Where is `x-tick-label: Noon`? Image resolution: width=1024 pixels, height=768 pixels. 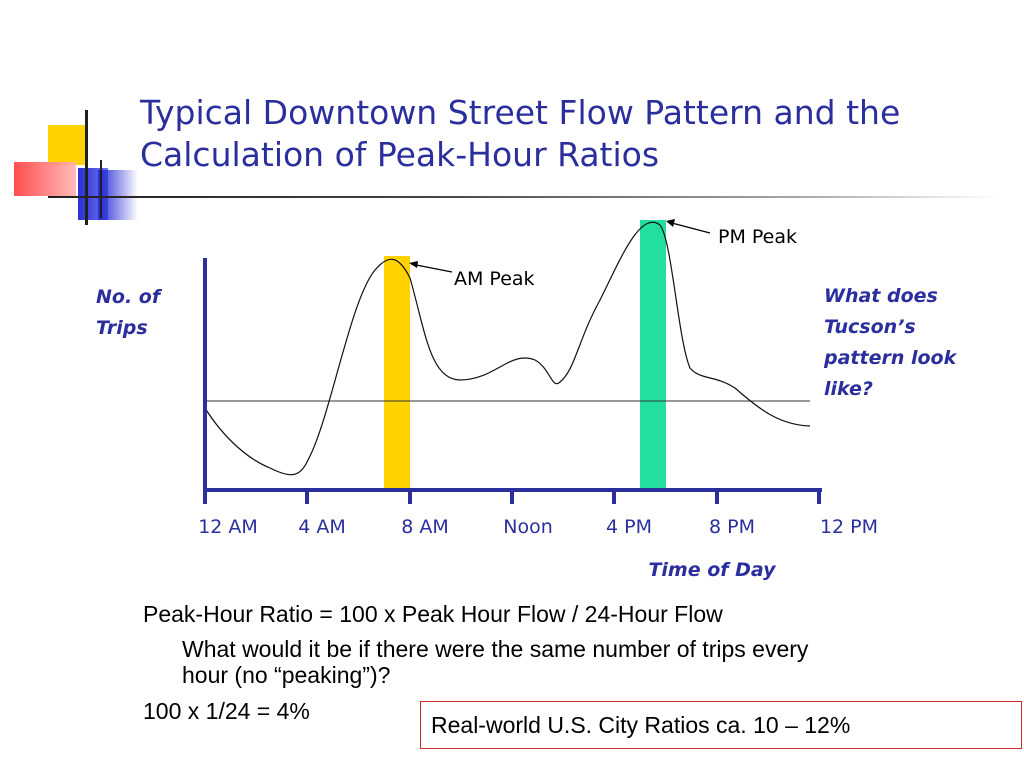 x-tick-label: Noon is located at coordinates (528, 527).